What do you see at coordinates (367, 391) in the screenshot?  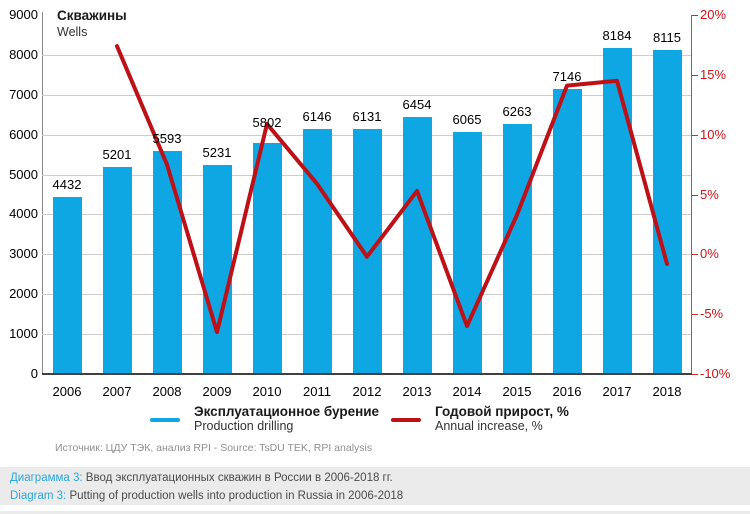 I see `x-axis-tick-label: 2012` at bounding box center [367, 391].